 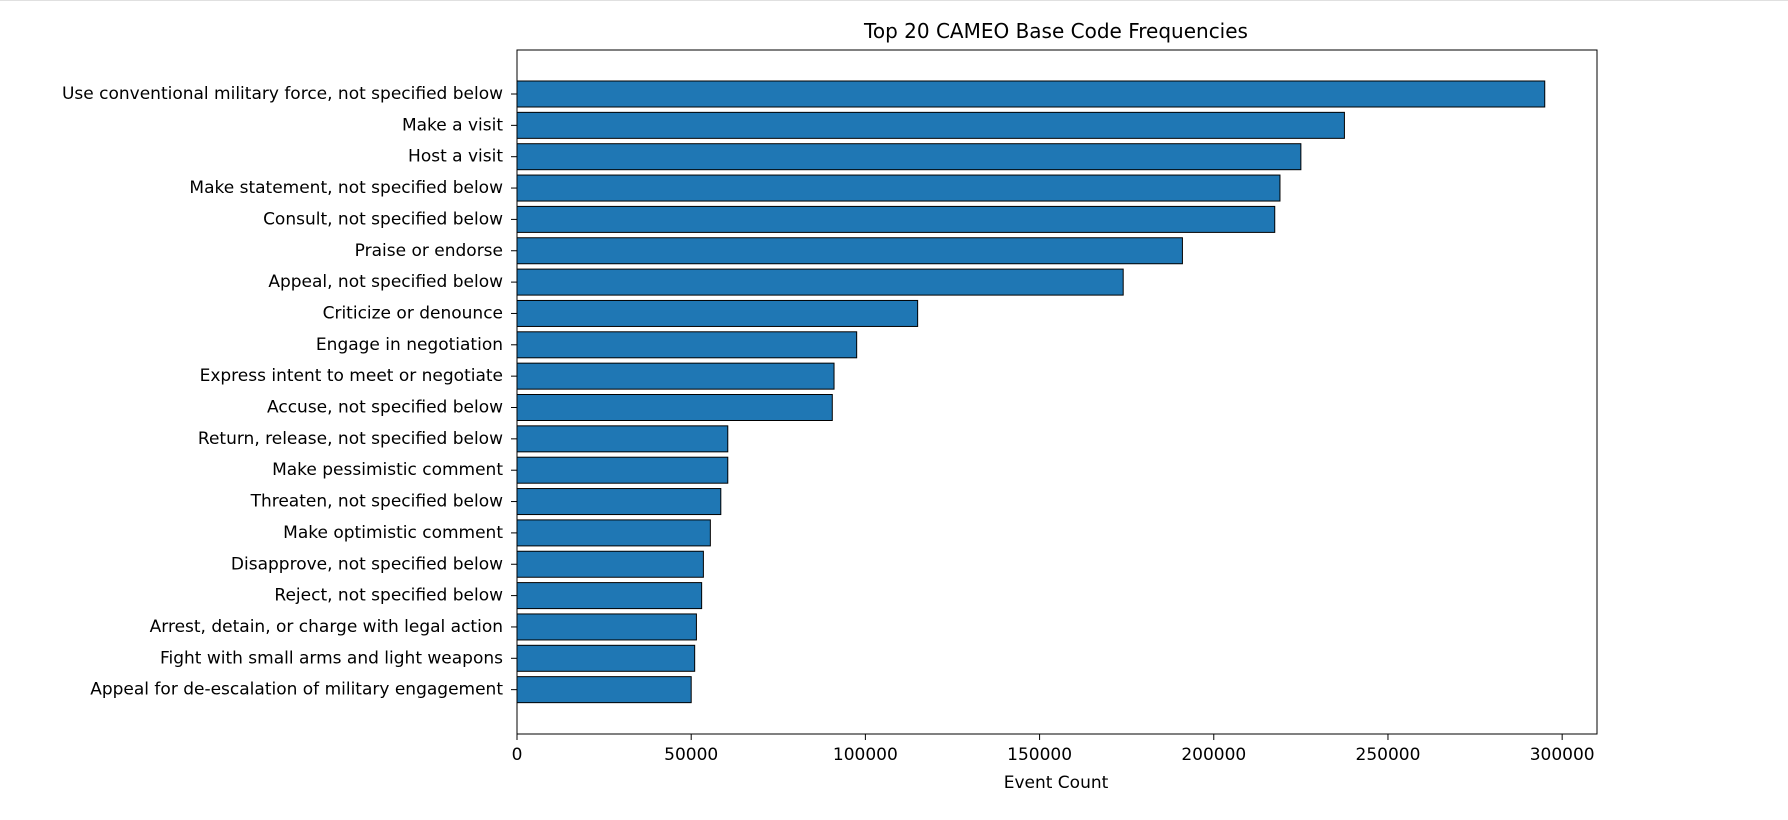 I want to click on y-tick-label: Make pessimistic comment, so click(x=387, y=470).